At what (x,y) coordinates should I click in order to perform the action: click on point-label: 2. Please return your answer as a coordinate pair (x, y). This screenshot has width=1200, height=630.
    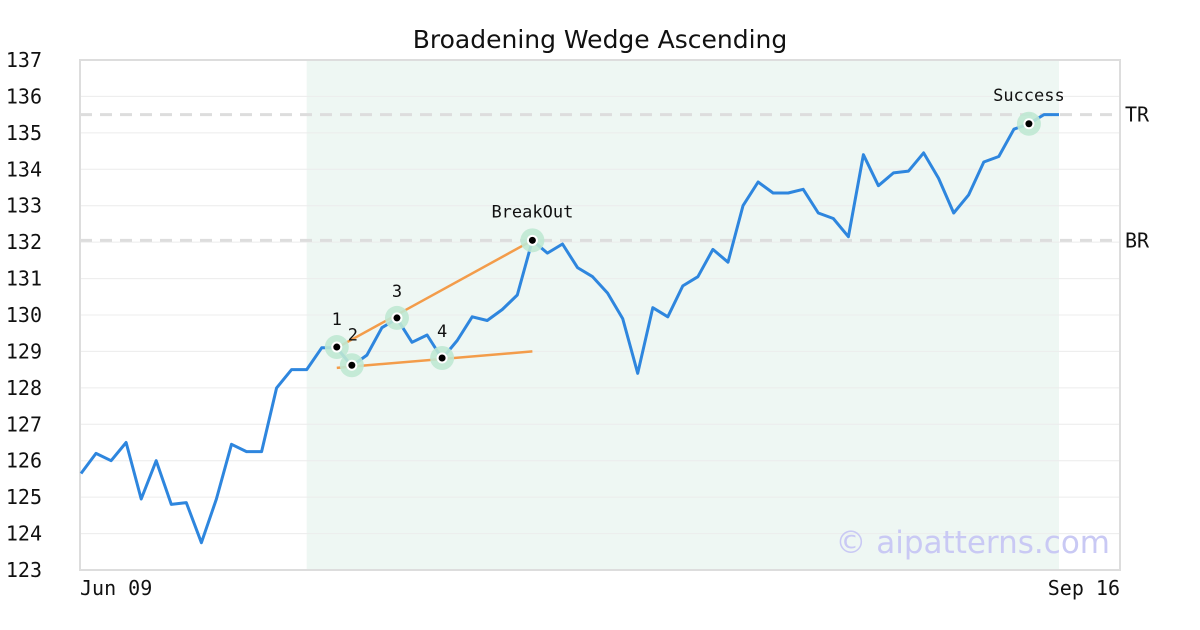
    Looking at the image, I should click on (353, 335).